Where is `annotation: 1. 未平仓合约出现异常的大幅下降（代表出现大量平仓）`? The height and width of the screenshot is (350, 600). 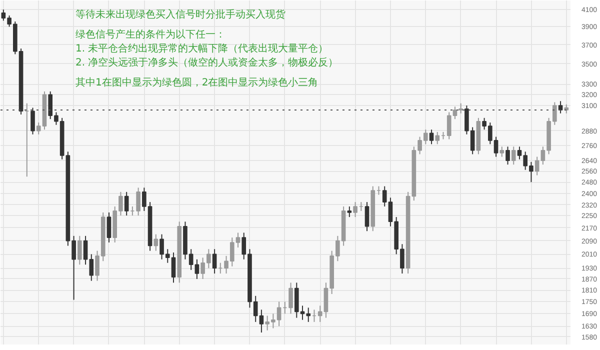 annotation: 1. 未平仓合约出现异常的大幅下降（代表出现大量平仓） is located at coordinates (202, 48).